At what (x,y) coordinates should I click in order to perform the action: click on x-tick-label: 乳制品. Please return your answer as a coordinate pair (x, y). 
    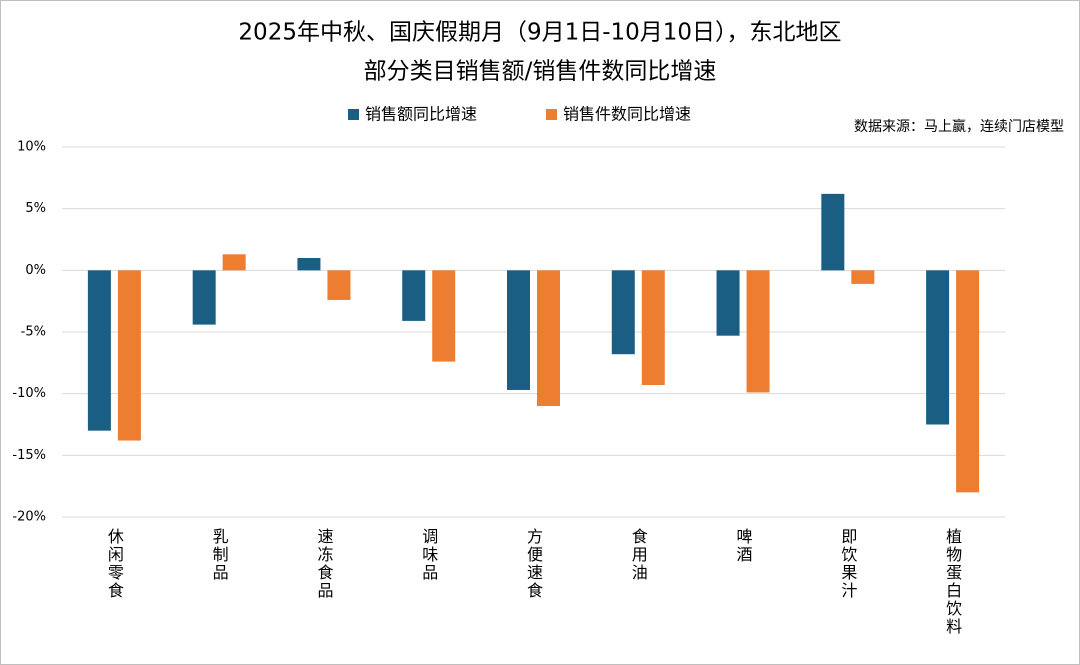
    Looking at the image, I should click on (219, 555).